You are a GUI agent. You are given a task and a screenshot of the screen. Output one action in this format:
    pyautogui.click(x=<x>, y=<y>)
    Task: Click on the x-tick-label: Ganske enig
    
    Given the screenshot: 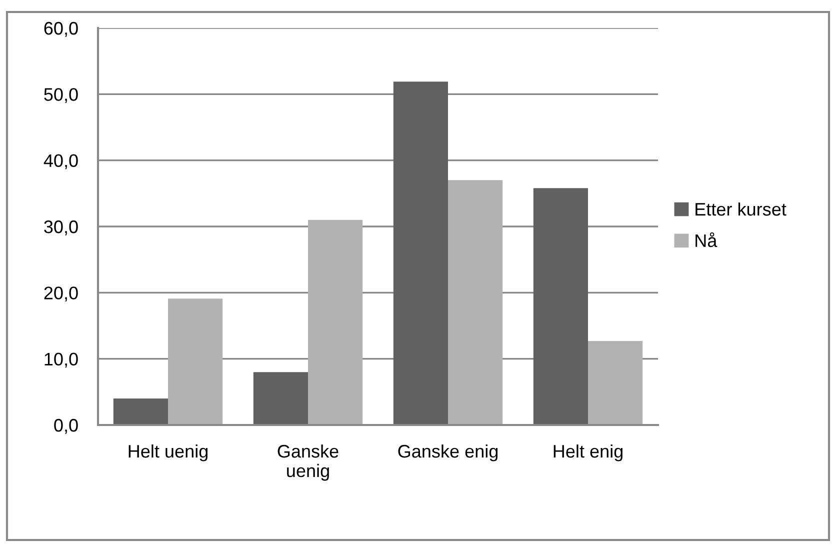 What is the action you would take?
    pyautogui.click(x=448, y=453)
    